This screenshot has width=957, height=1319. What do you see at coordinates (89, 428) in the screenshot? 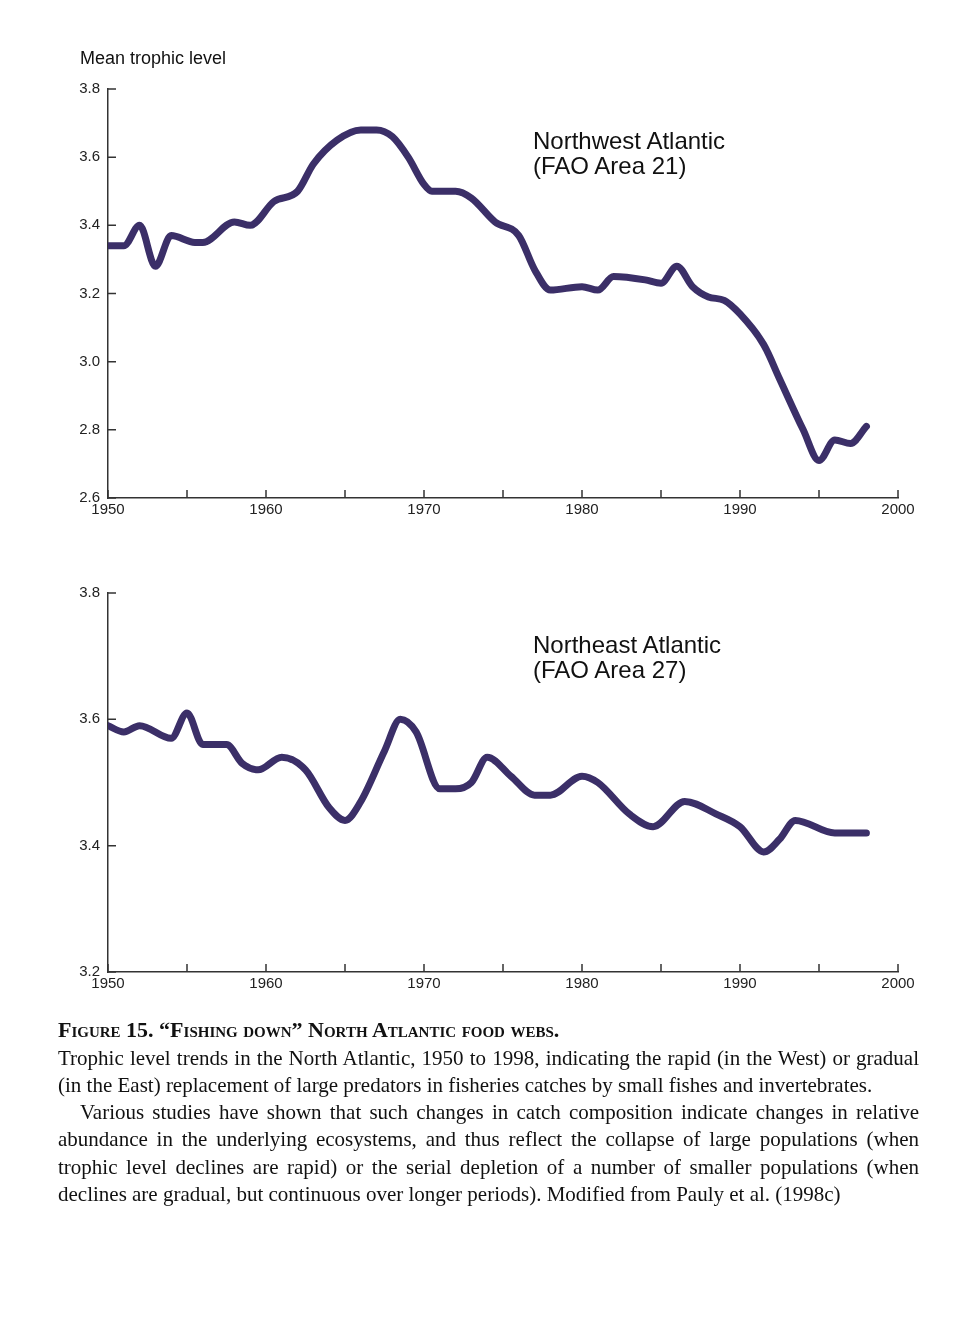
I see `y-tick-label: 2.8` at bounding box center [89, 428].